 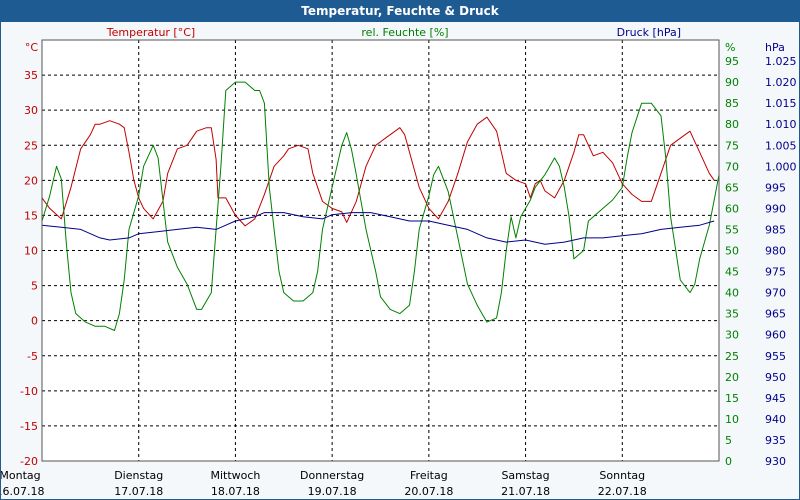 What do you see at coordinates (31, 110) in the screenshot?
I see `temp-tick-label: 30` at bounding box center [31, 110].